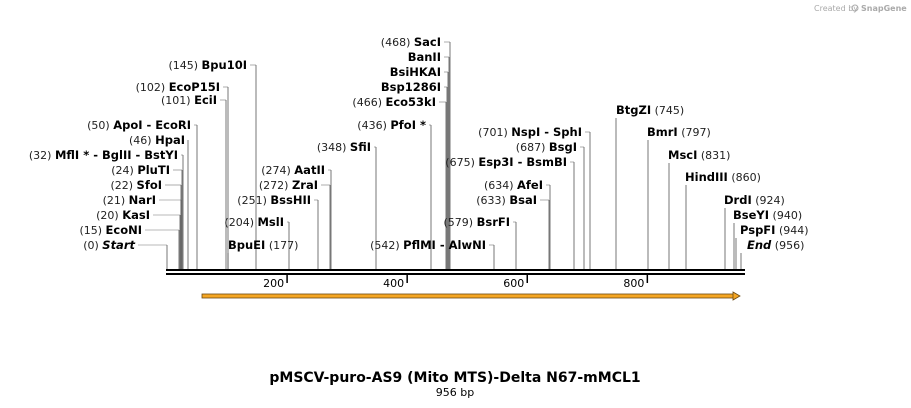 The image size is (911, 408). I want to click on ruler-tick-label: 400, so click(393, 283).